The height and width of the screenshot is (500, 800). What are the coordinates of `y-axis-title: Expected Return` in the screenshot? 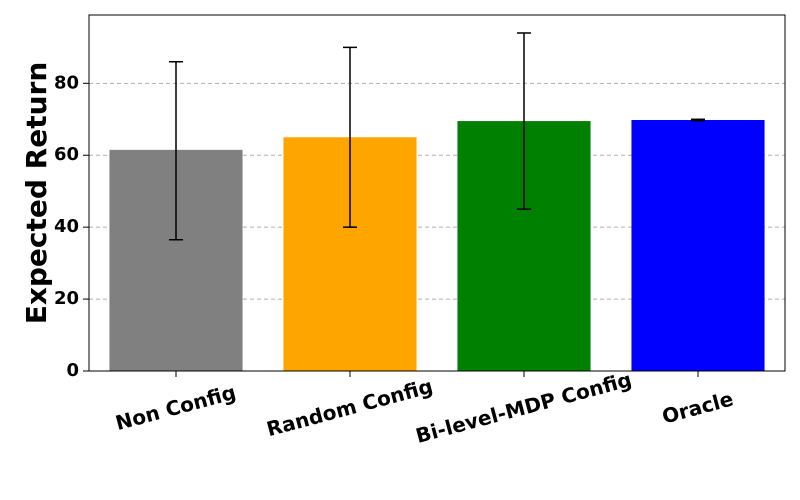 It's located at (36, 193).